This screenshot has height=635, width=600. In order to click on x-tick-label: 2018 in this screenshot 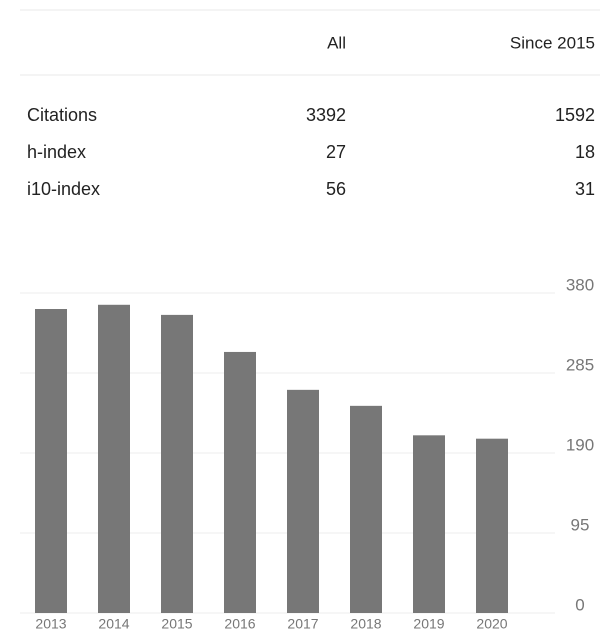, I will do `click(365, 624)`.